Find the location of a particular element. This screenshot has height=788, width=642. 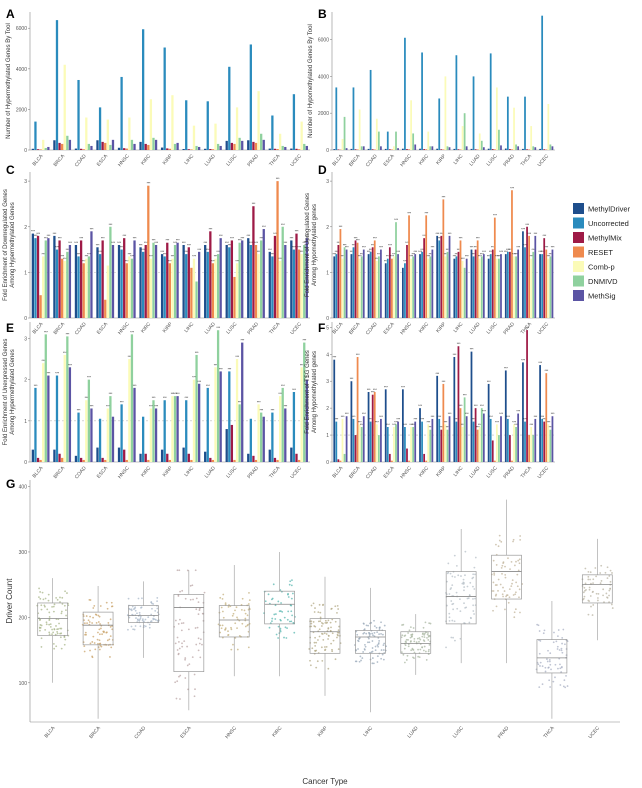

x-tick-label: ESCA is located at coordinates (390, 160).